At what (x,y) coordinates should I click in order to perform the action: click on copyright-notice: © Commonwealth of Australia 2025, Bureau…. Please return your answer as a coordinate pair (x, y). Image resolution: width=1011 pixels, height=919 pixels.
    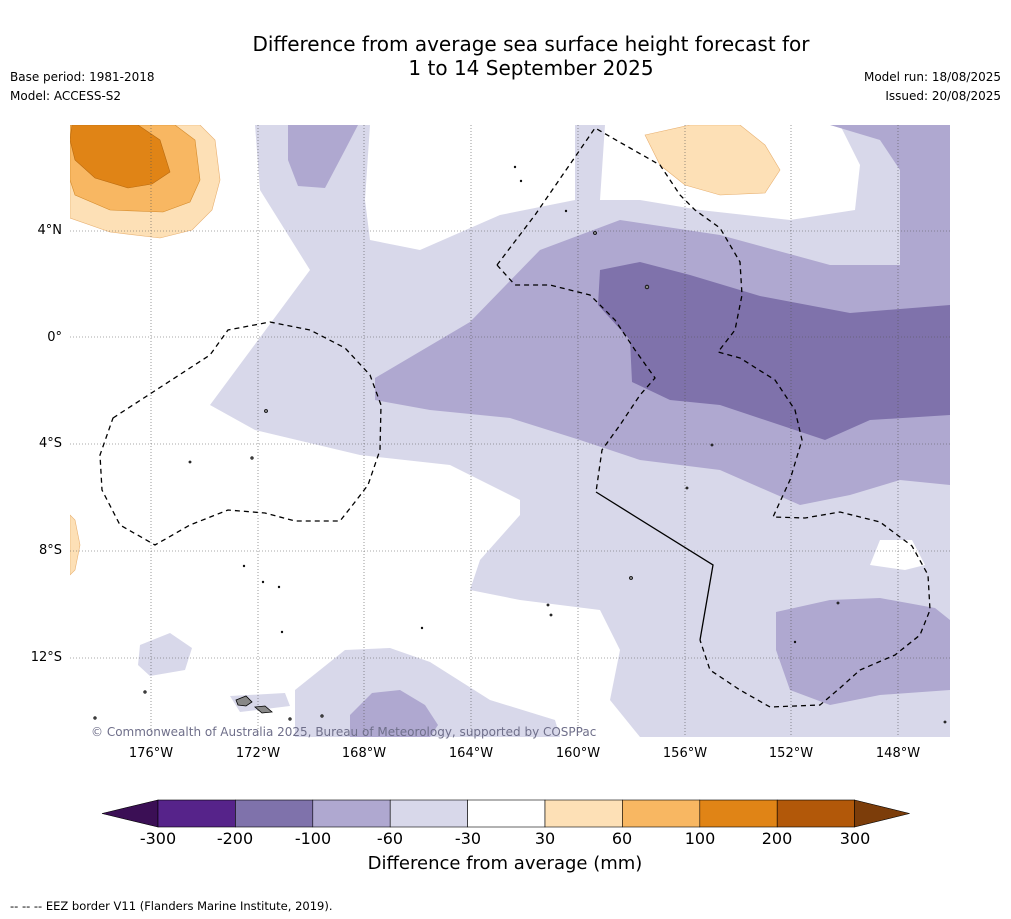
    Looking at the image, I should click on (343, 732).